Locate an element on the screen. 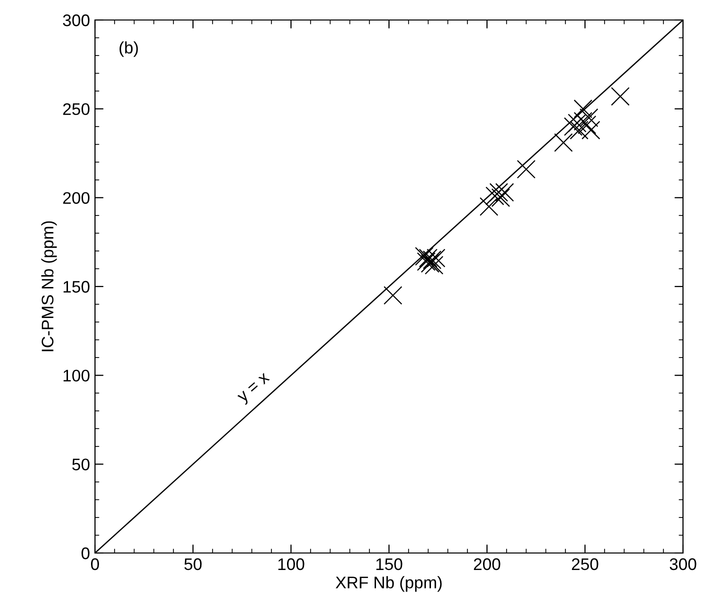 This screenshot has width=707, height=597. x-tick-label: 300 is located at coordinates (683, 564).